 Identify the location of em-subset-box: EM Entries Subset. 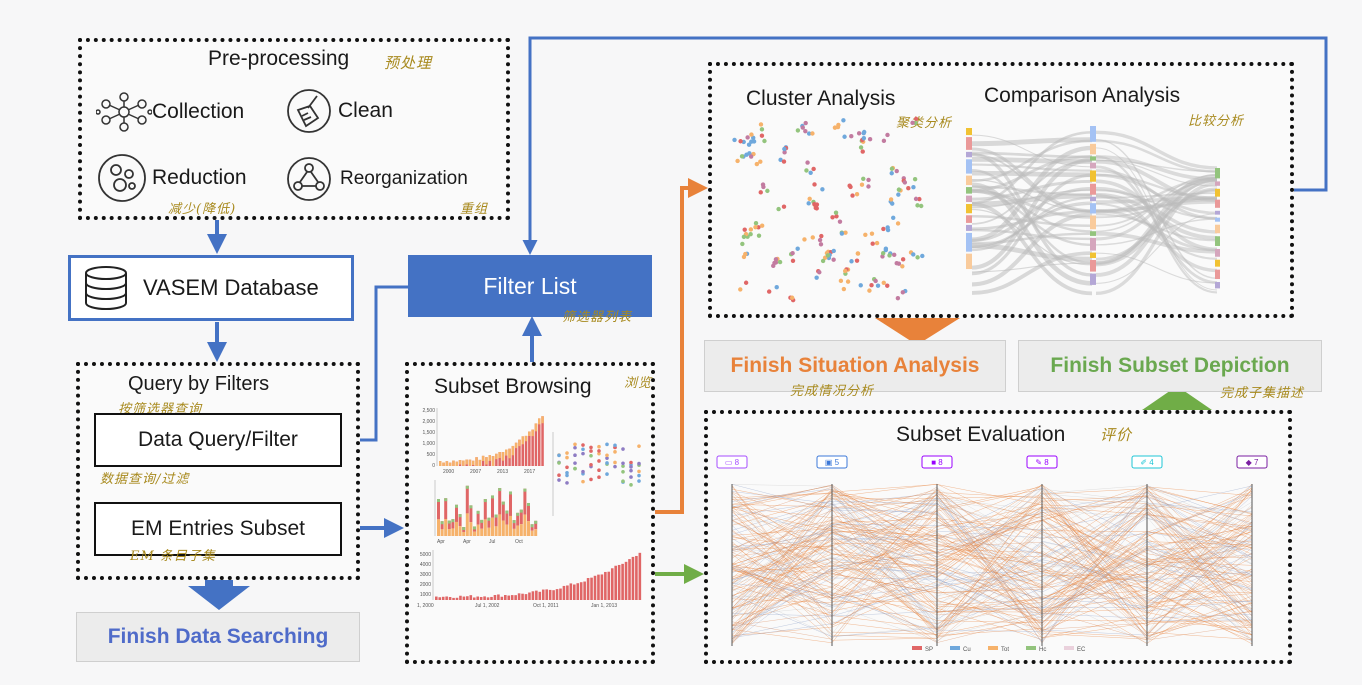
(218, 529).